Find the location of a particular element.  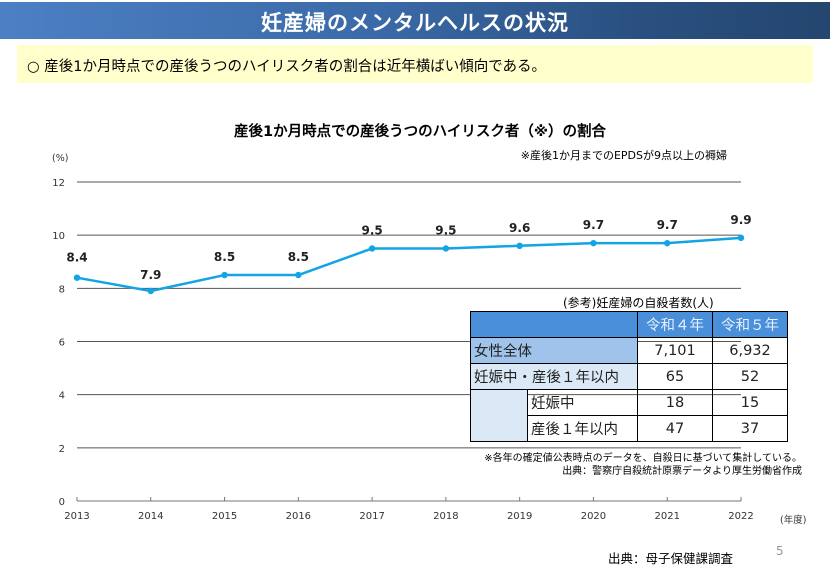

x-tick-label: 2013 is located at coordinates (76, 516).